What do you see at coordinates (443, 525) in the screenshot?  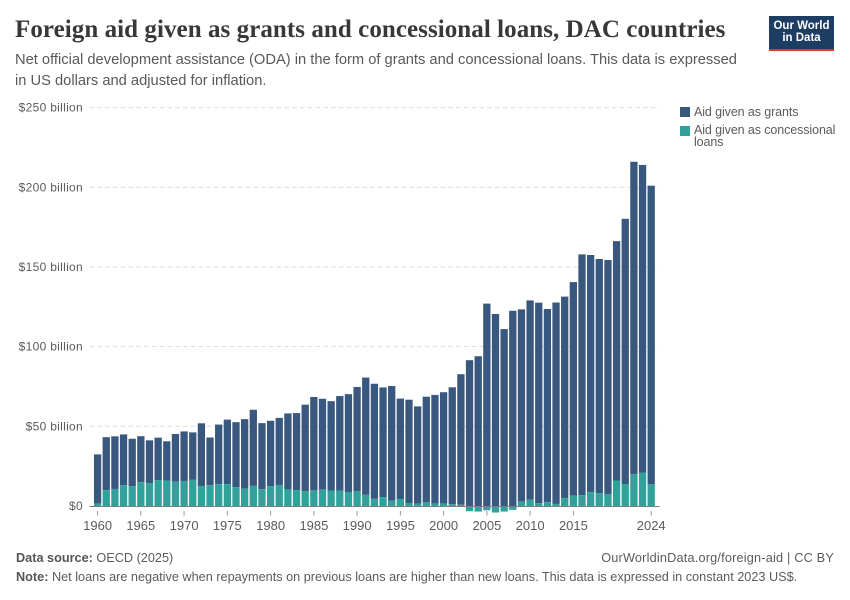 I see `svg-text: 2000` at bounding box center [443, 525].